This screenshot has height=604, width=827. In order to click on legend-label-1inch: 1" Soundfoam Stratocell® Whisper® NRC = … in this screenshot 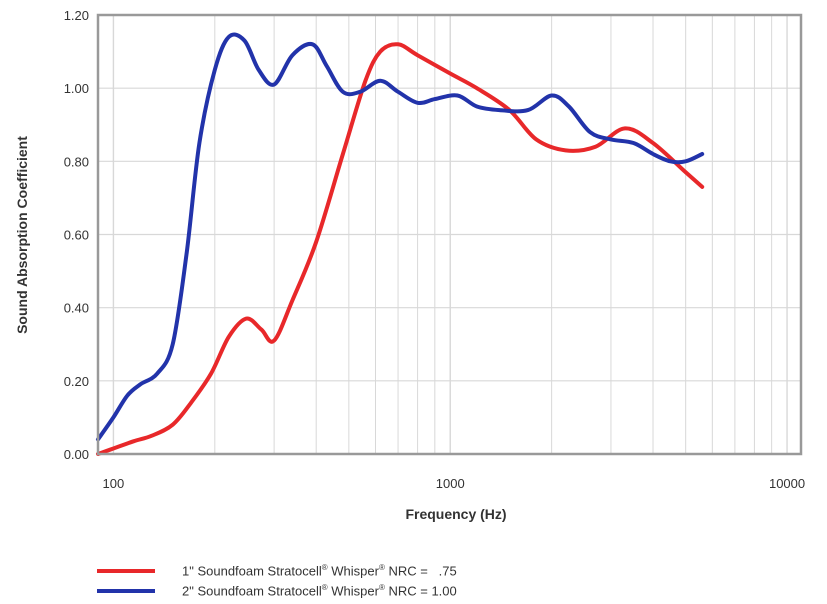, I will do `click(319, 571)`.